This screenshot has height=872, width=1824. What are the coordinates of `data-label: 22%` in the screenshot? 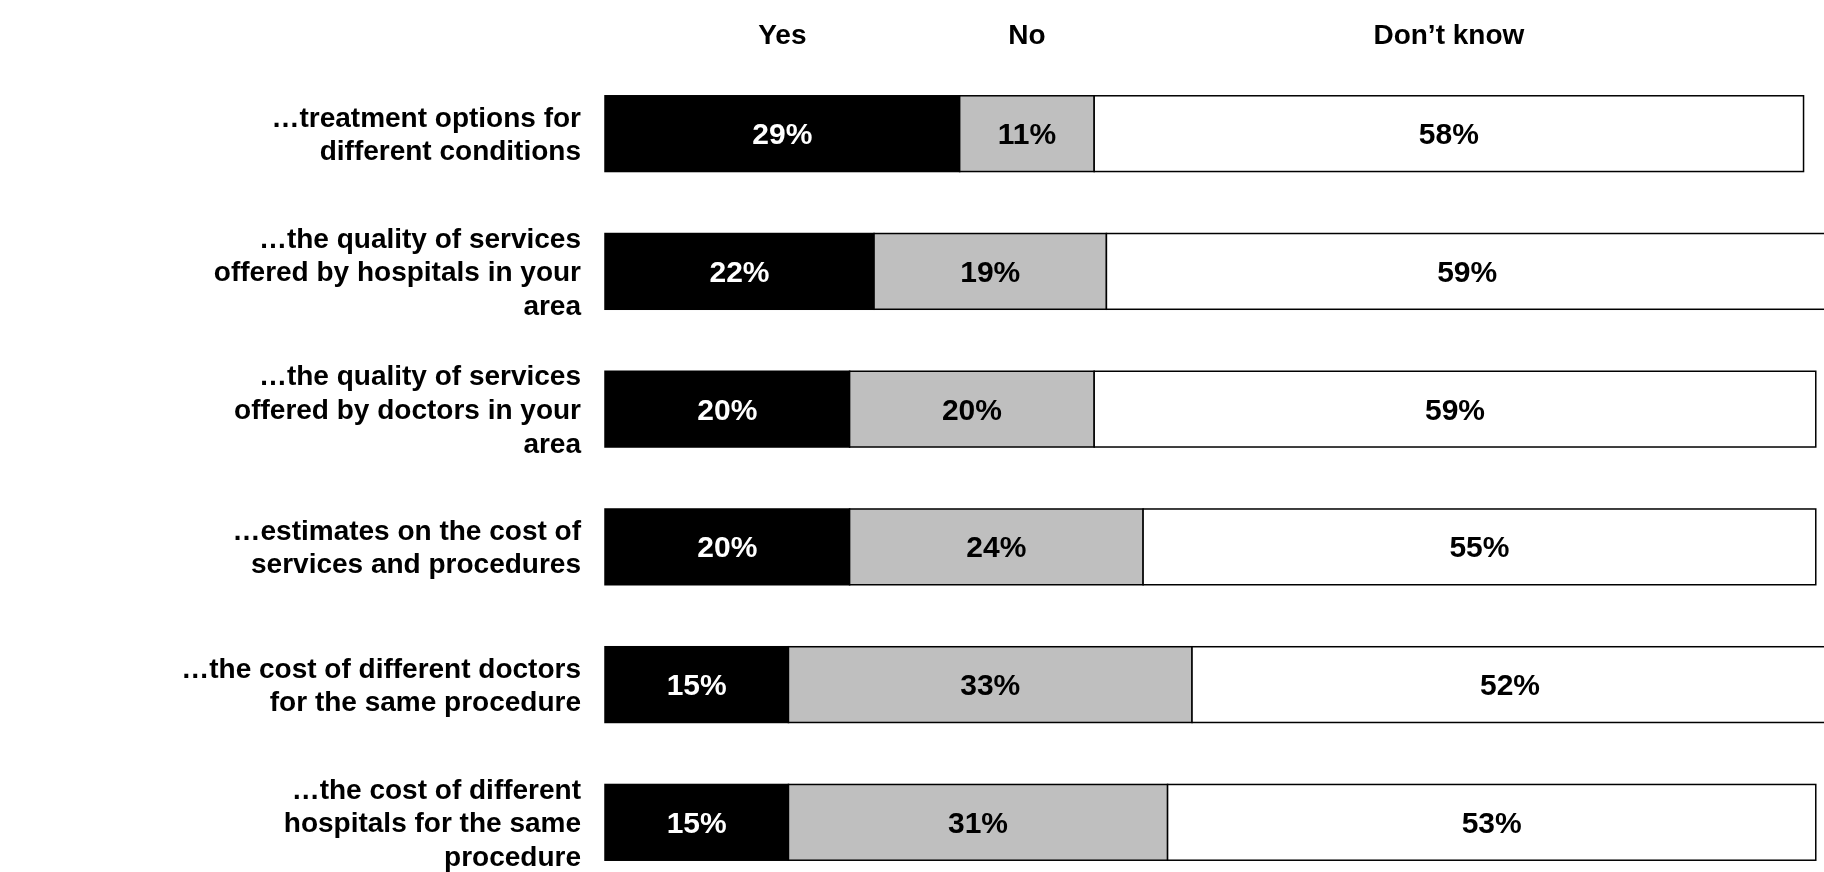 It's located at (739, 271).